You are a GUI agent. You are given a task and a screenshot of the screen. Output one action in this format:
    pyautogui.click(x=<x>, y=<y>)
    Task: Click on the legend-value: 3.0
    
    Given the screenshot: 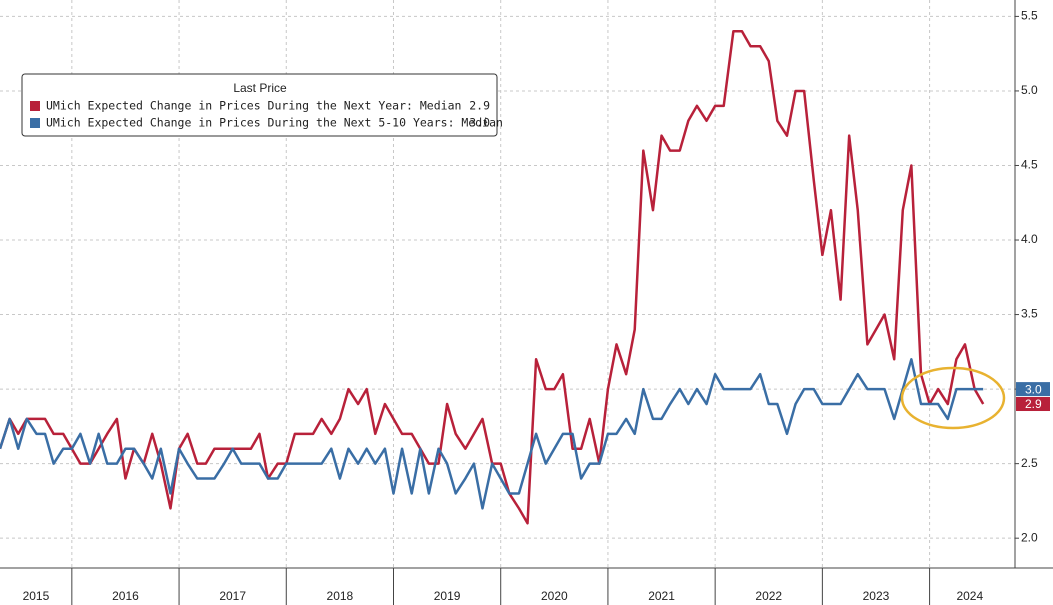 What is the action you would take?
    pyautogui.click(x=479, y=123)
    